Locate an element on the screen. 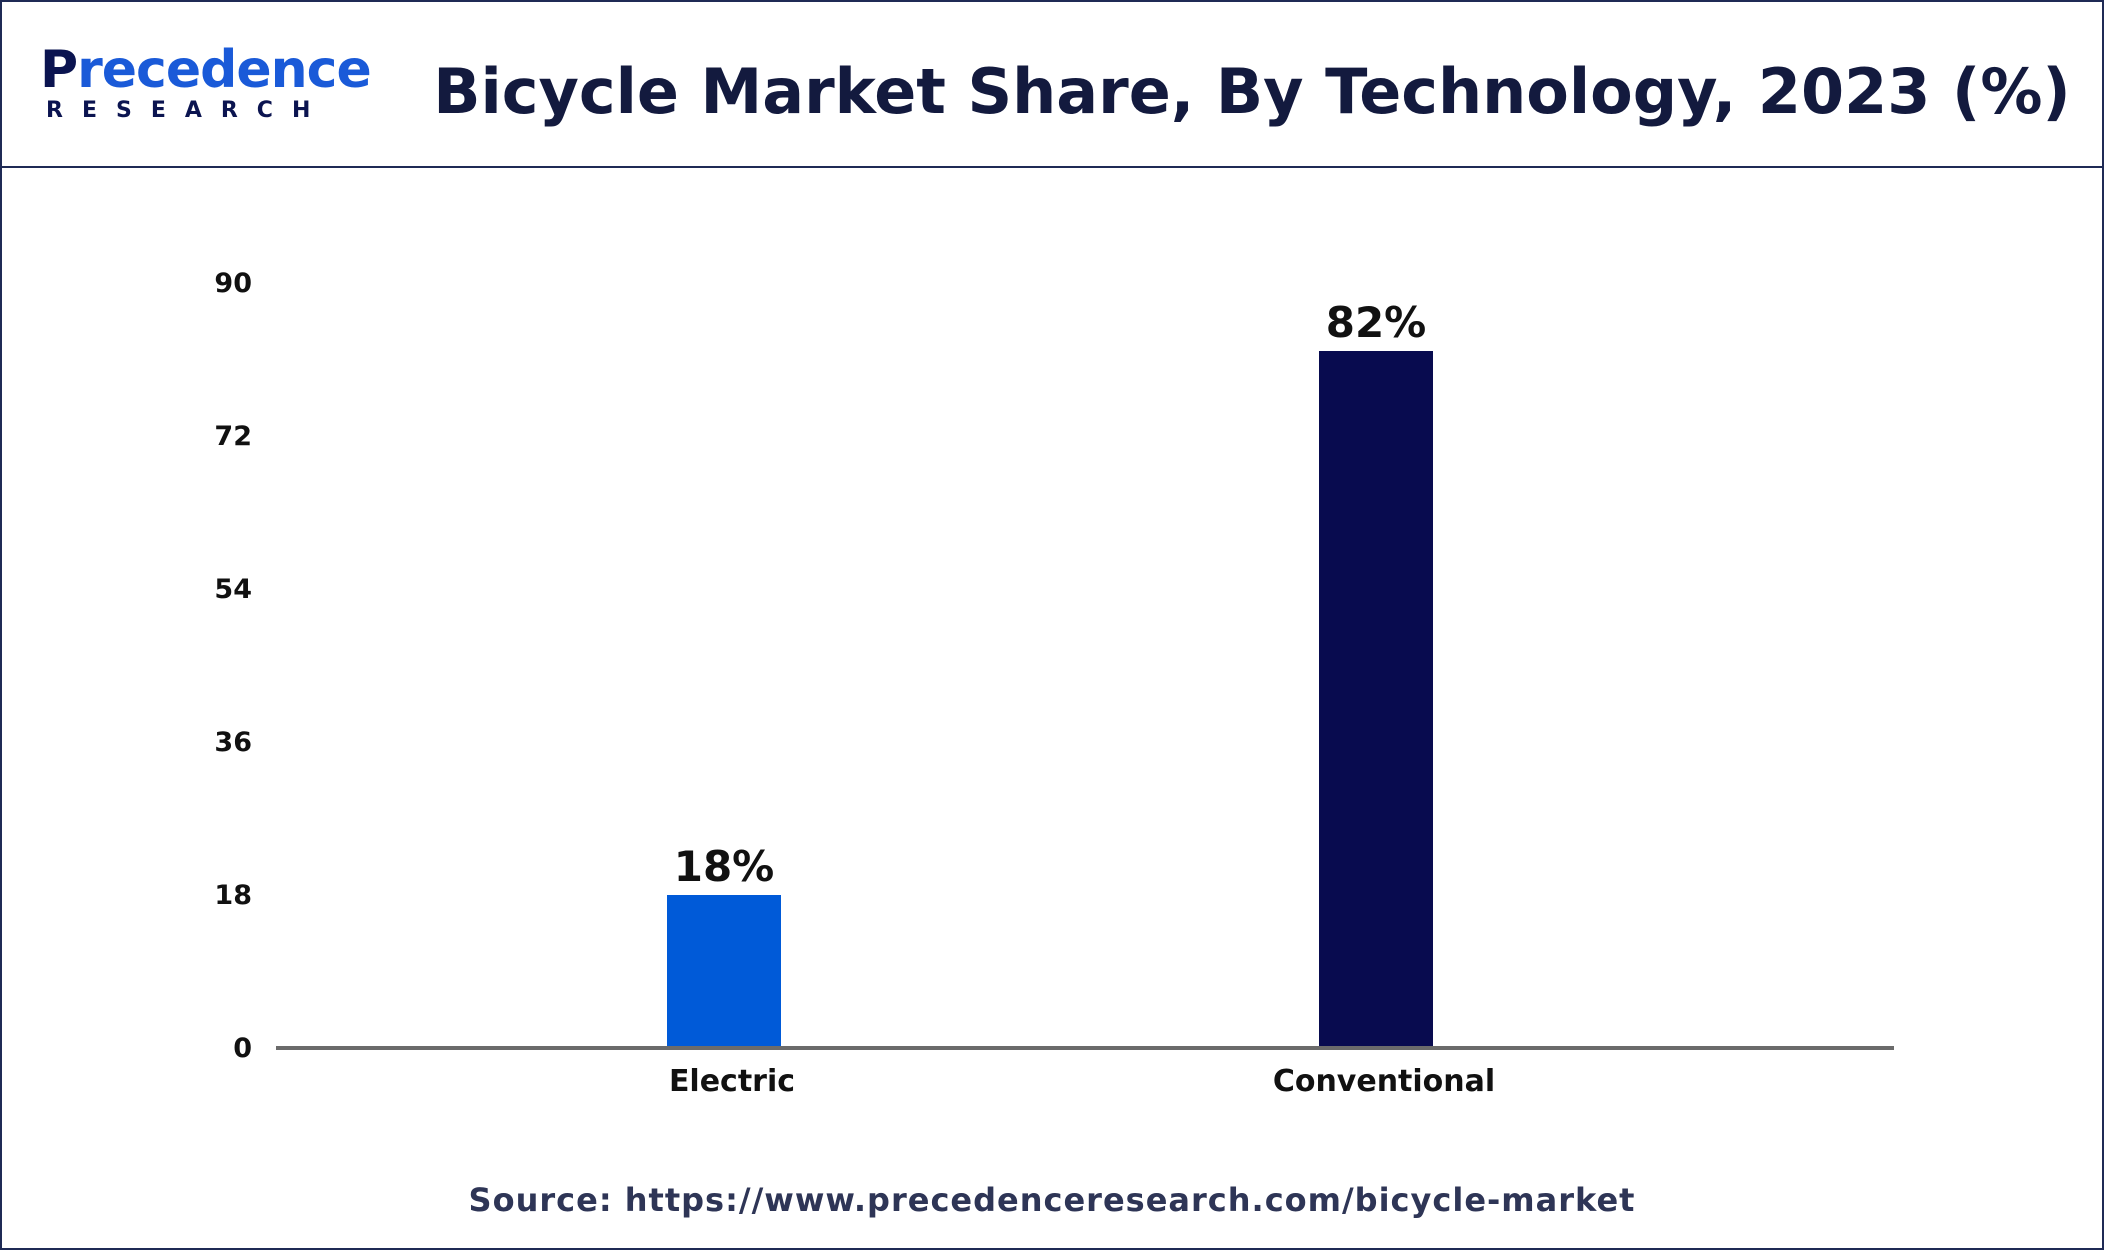 This screenshot has height=1250, width=2104. y-tick-label: 54 is located at coordinates (233, 589).